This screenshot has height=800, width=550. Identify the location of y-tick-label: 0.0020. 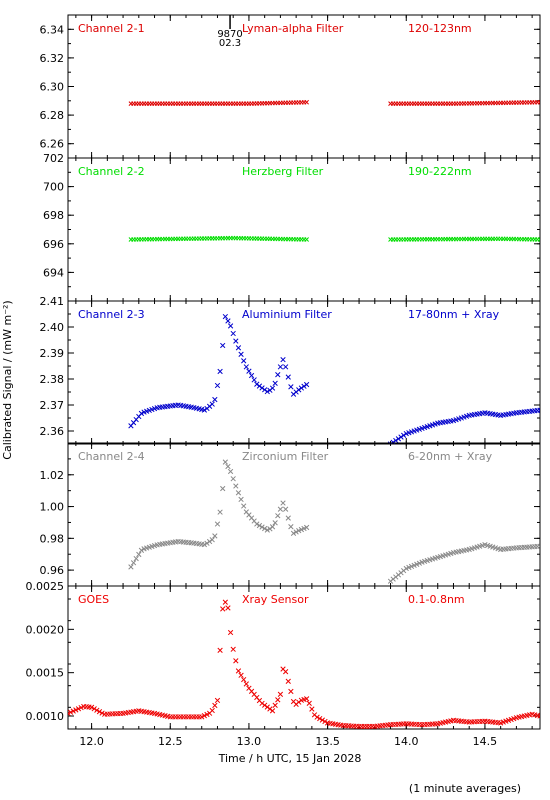
(45, 629).